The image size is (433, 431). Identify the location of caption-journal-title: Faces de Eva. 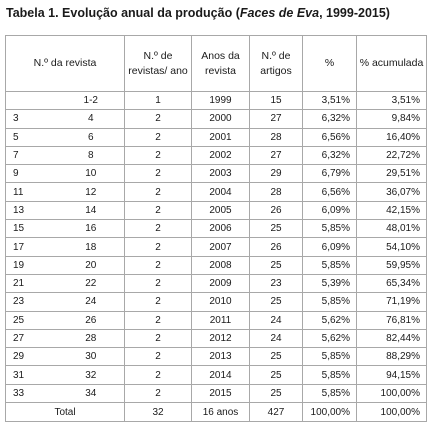
(279, 13).